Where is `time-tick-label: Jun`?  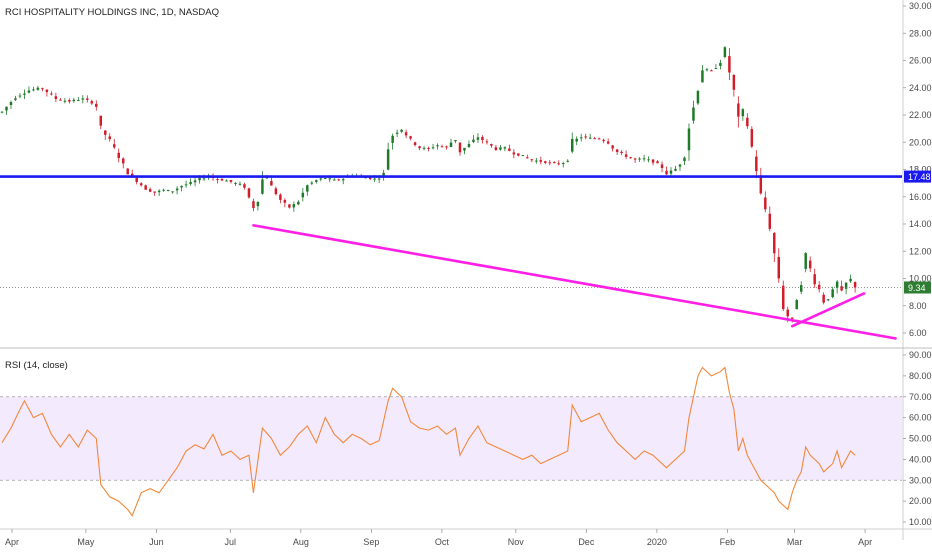 time-tick-label: Jun is located at coordinates (156, 542).